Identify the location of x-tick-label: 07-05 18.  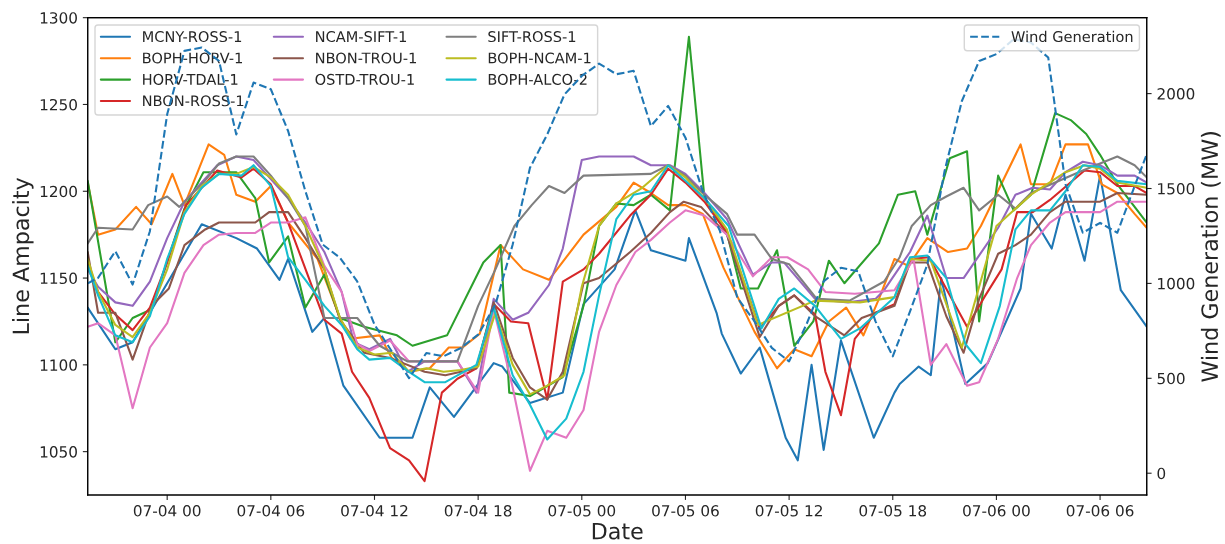
(893, 511).